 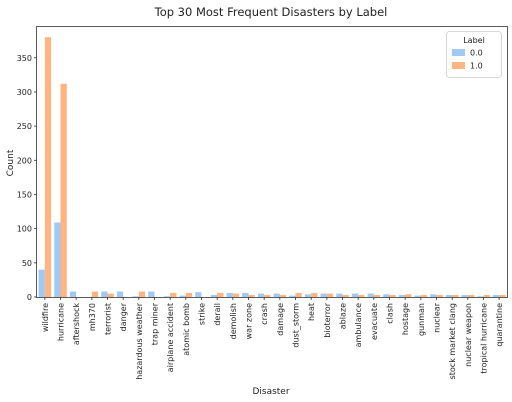 What do you see at coordinates (271, 12) in the screenshot?
I see `chart-title: Top 30 Most Frequent Disasters by Label` at bounding box center [271, 12].